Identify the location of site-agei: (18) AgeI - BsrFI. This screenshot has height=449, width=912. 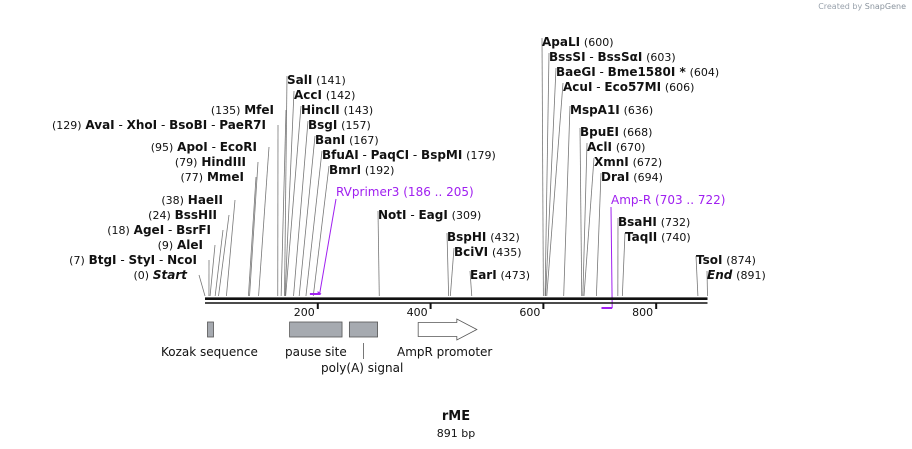
(159, 230).